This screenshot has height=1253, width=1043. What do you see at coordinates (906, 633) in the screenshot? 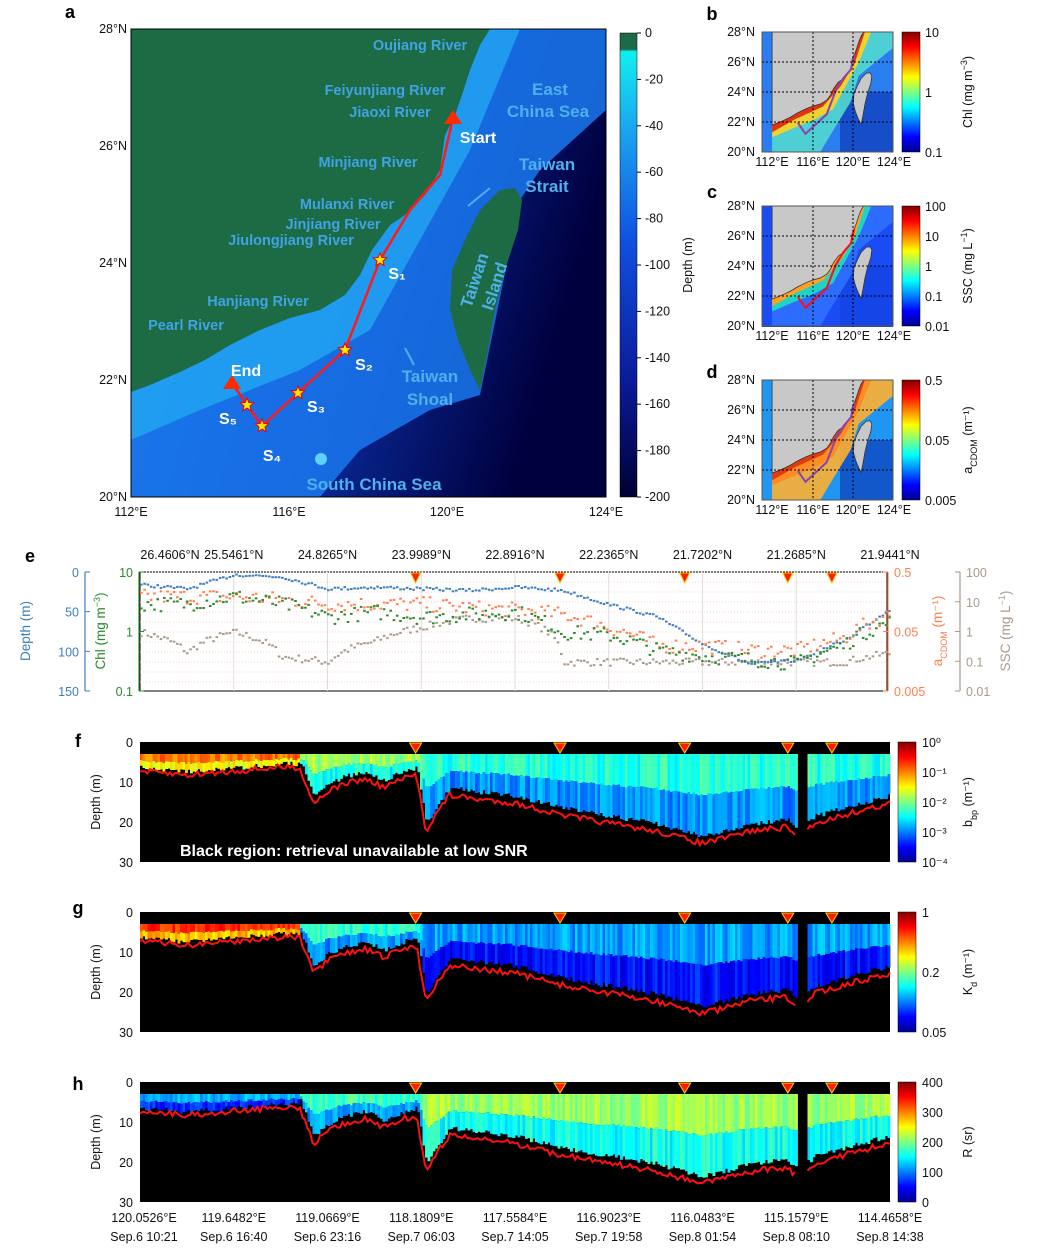
I see `y-tick-label: 0.05` at bounding box center [906, 633].